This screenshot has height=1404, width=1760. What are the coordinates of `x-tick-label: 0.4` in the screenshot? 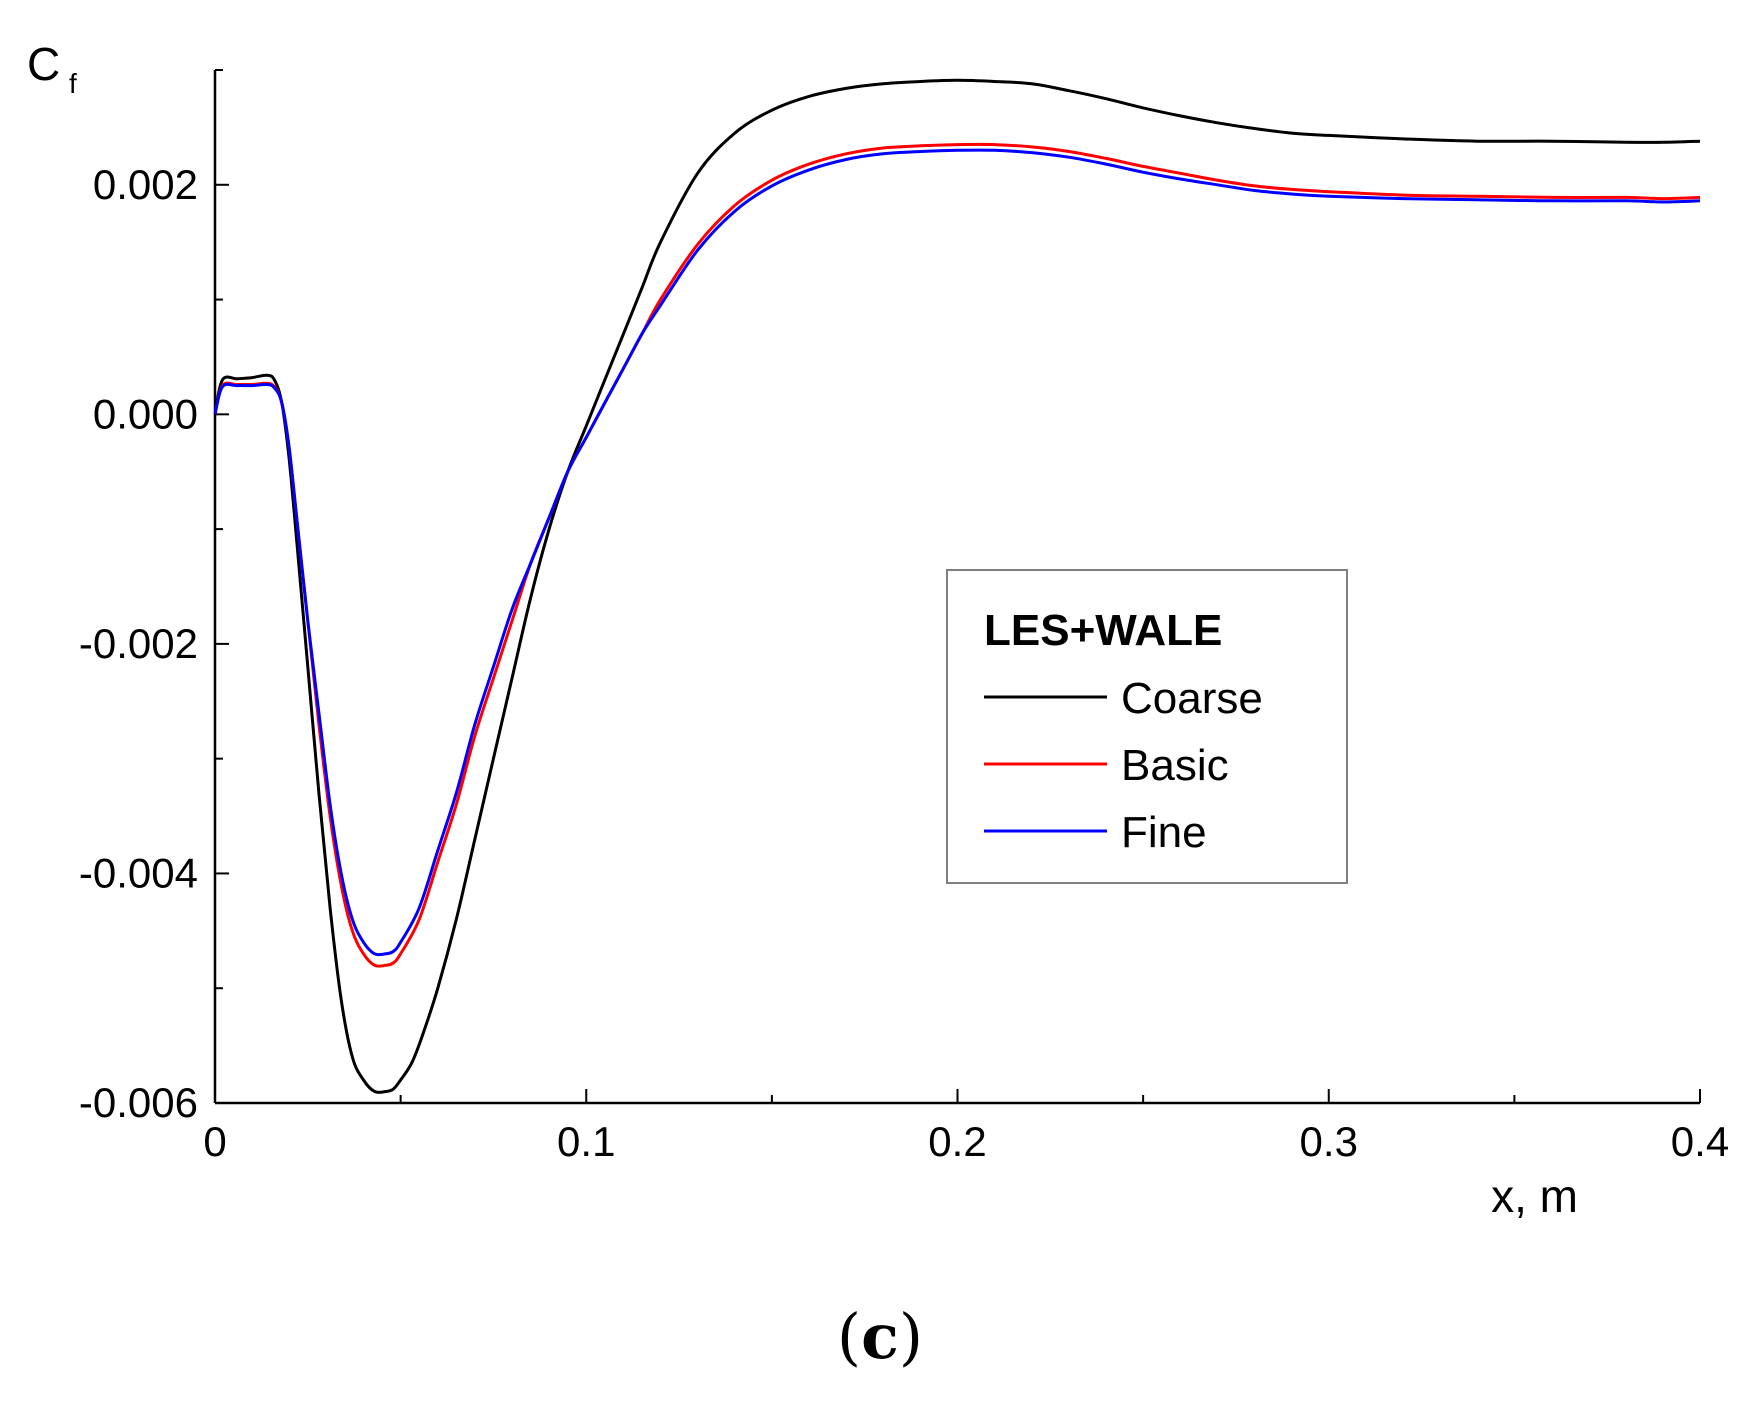 It's located at (1700, 1141).